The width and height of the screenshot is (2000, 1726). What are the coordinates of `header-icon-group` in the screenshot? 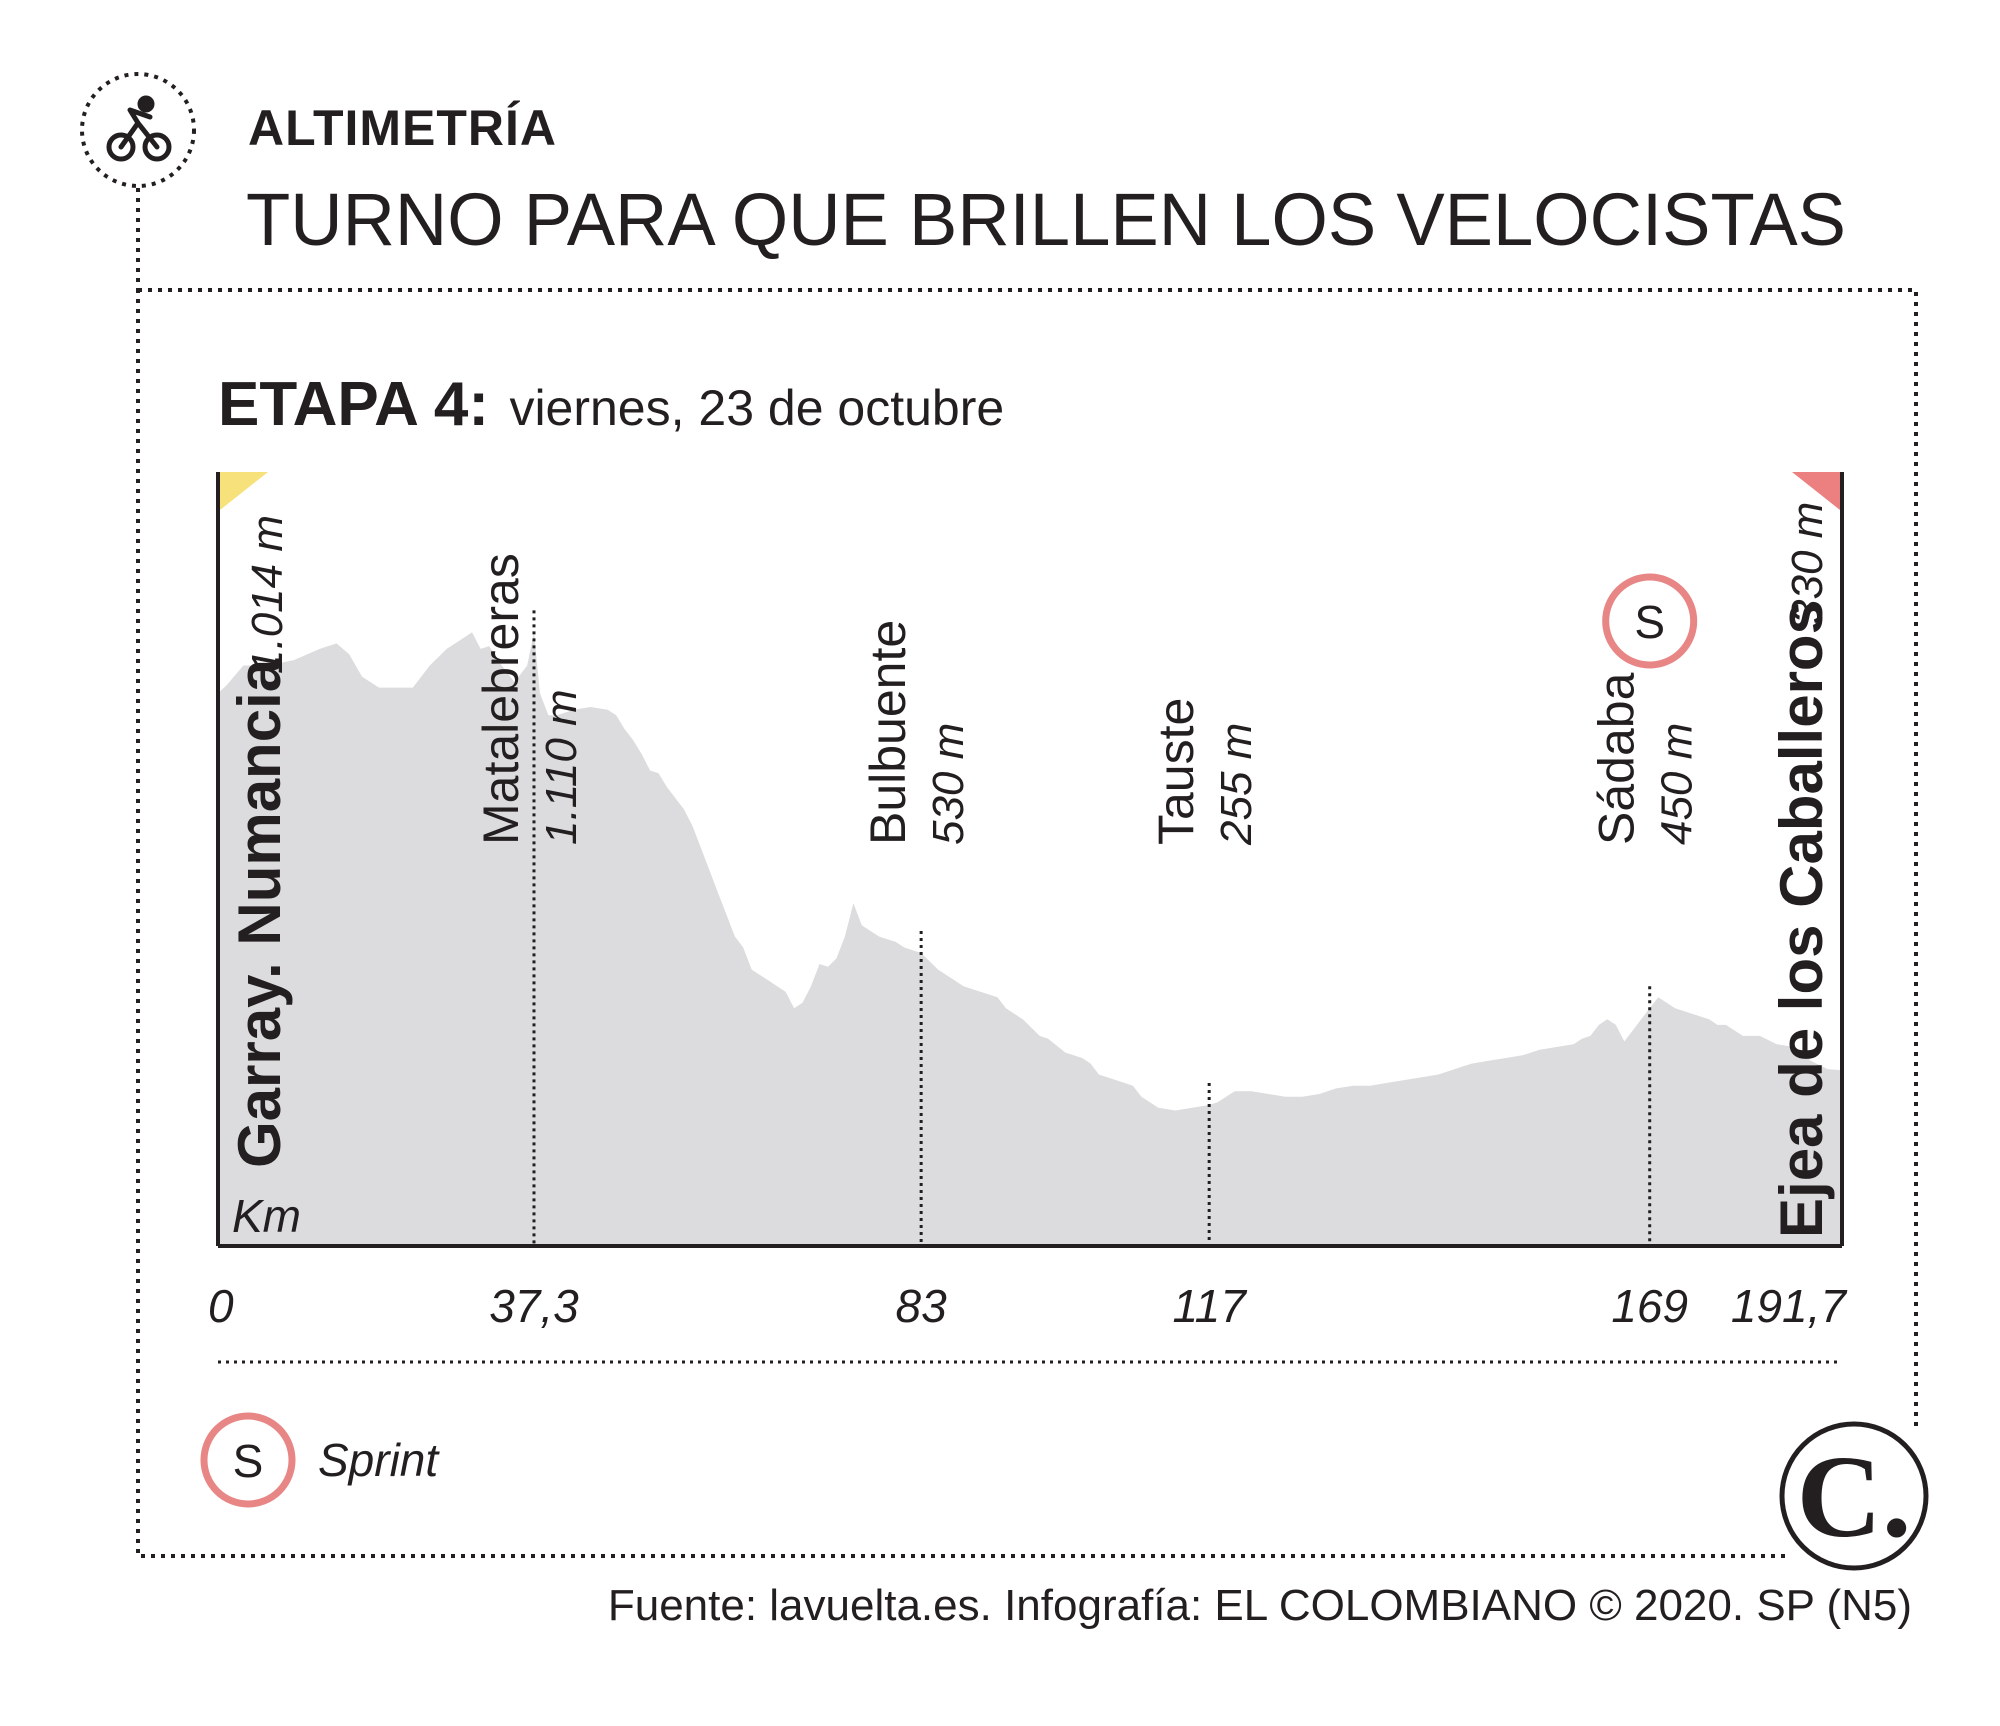 It's located at (138, 181).